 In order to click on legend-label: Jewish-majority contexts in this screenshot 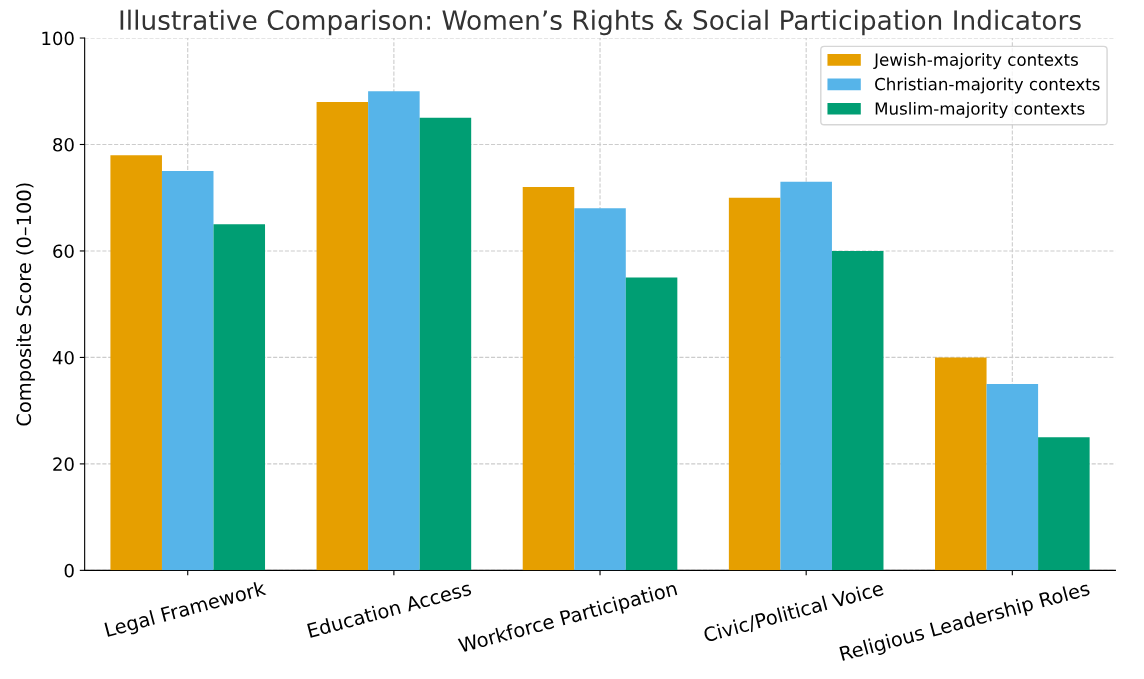, I will do `click(975, 61)`.